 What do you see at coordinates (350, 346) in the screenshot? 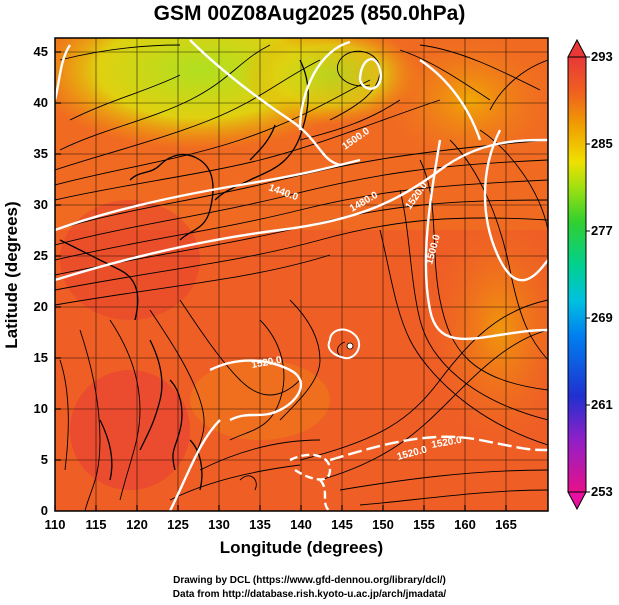
I see `cyclone-center-marker` at bounding box center [350, 346].